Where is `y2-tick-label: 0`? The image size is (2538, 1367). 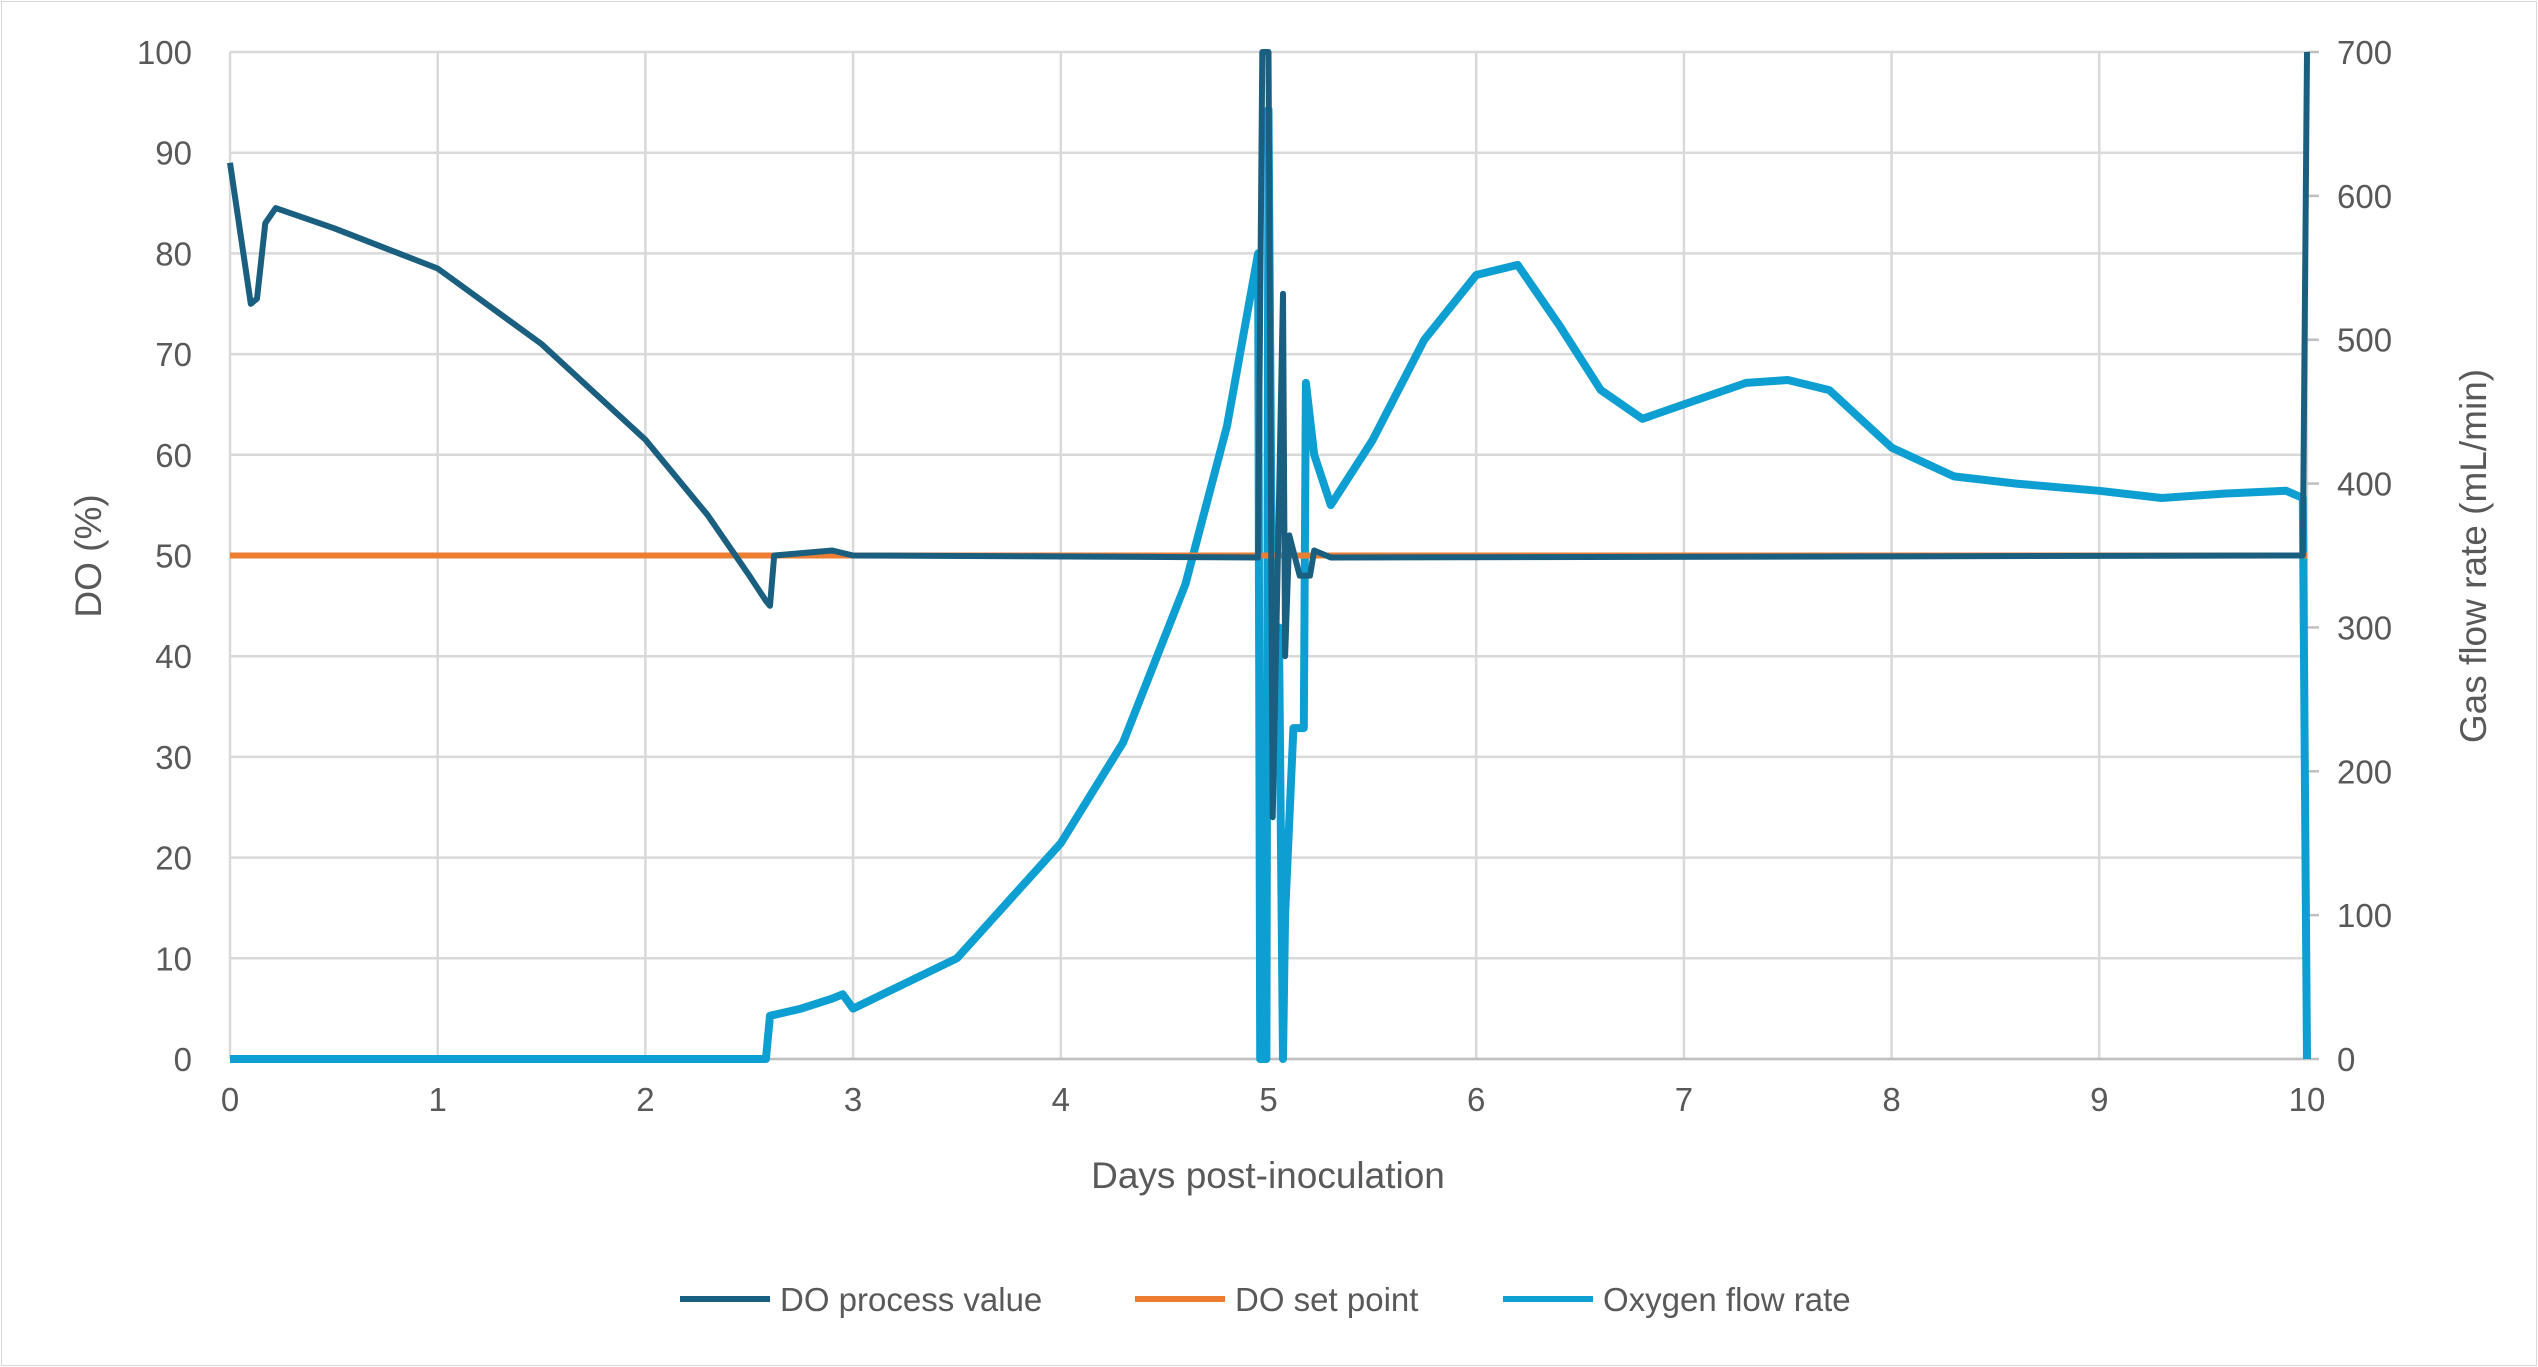 y2-tick-label: 0 is located at coordinates (2346, 1059).